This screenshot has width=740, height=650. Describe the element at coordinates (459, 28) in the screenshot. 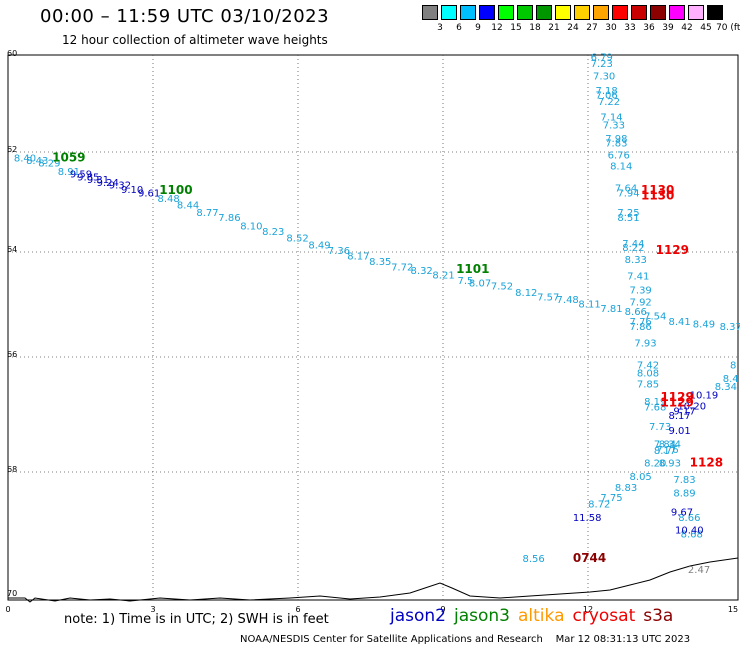

I see `legend-label: 6` at that location.